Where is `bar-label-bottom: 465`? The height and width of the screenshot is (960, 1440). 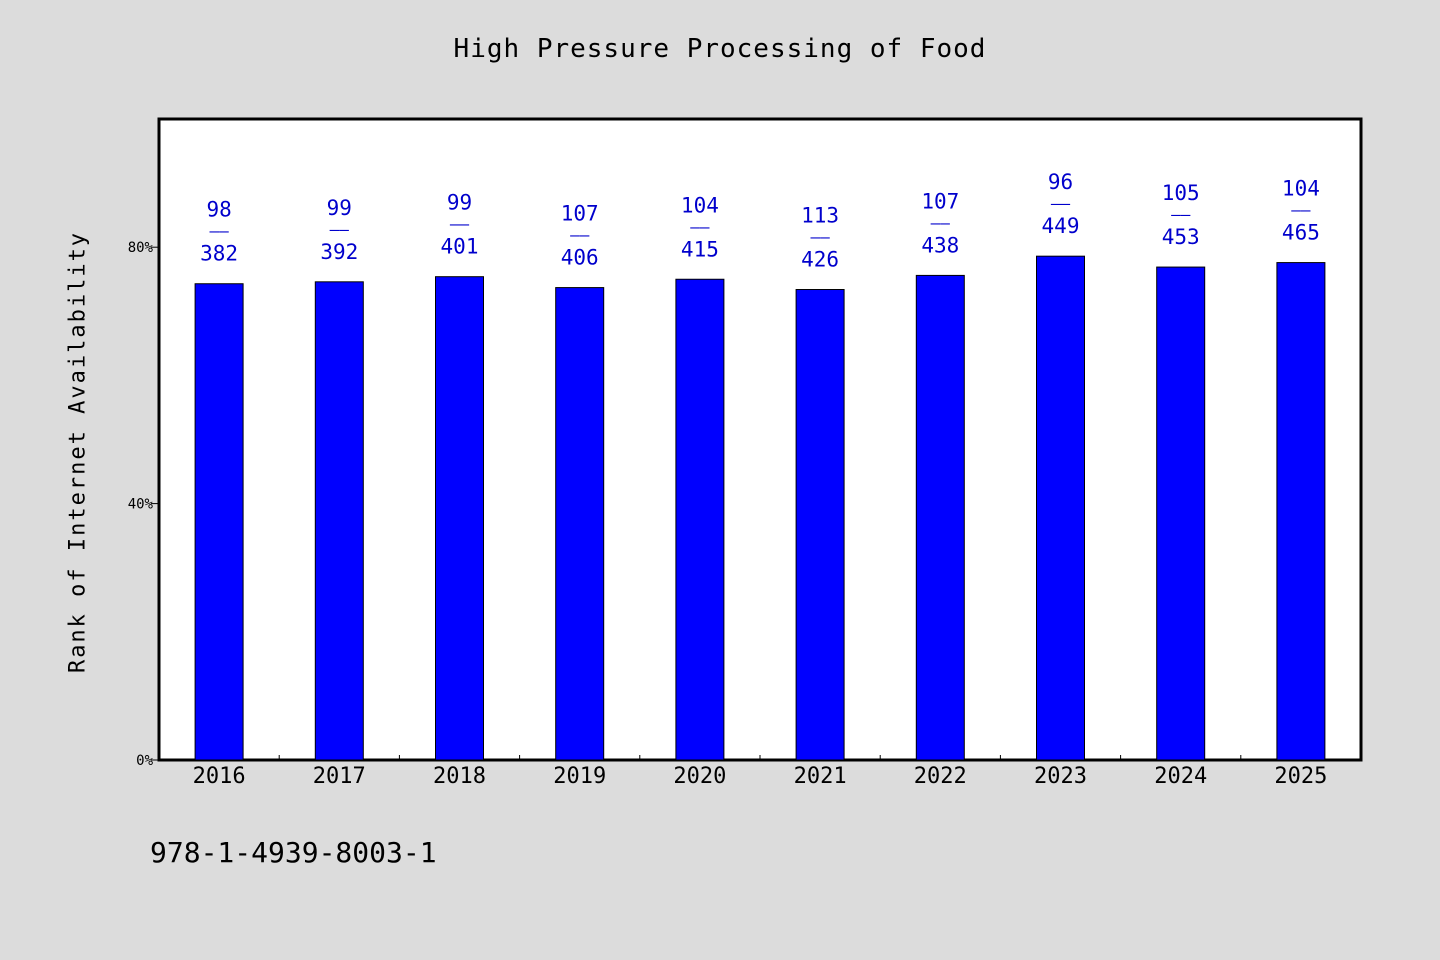
bar-label-bottom: 465 is located at coordinates (1301, 233).